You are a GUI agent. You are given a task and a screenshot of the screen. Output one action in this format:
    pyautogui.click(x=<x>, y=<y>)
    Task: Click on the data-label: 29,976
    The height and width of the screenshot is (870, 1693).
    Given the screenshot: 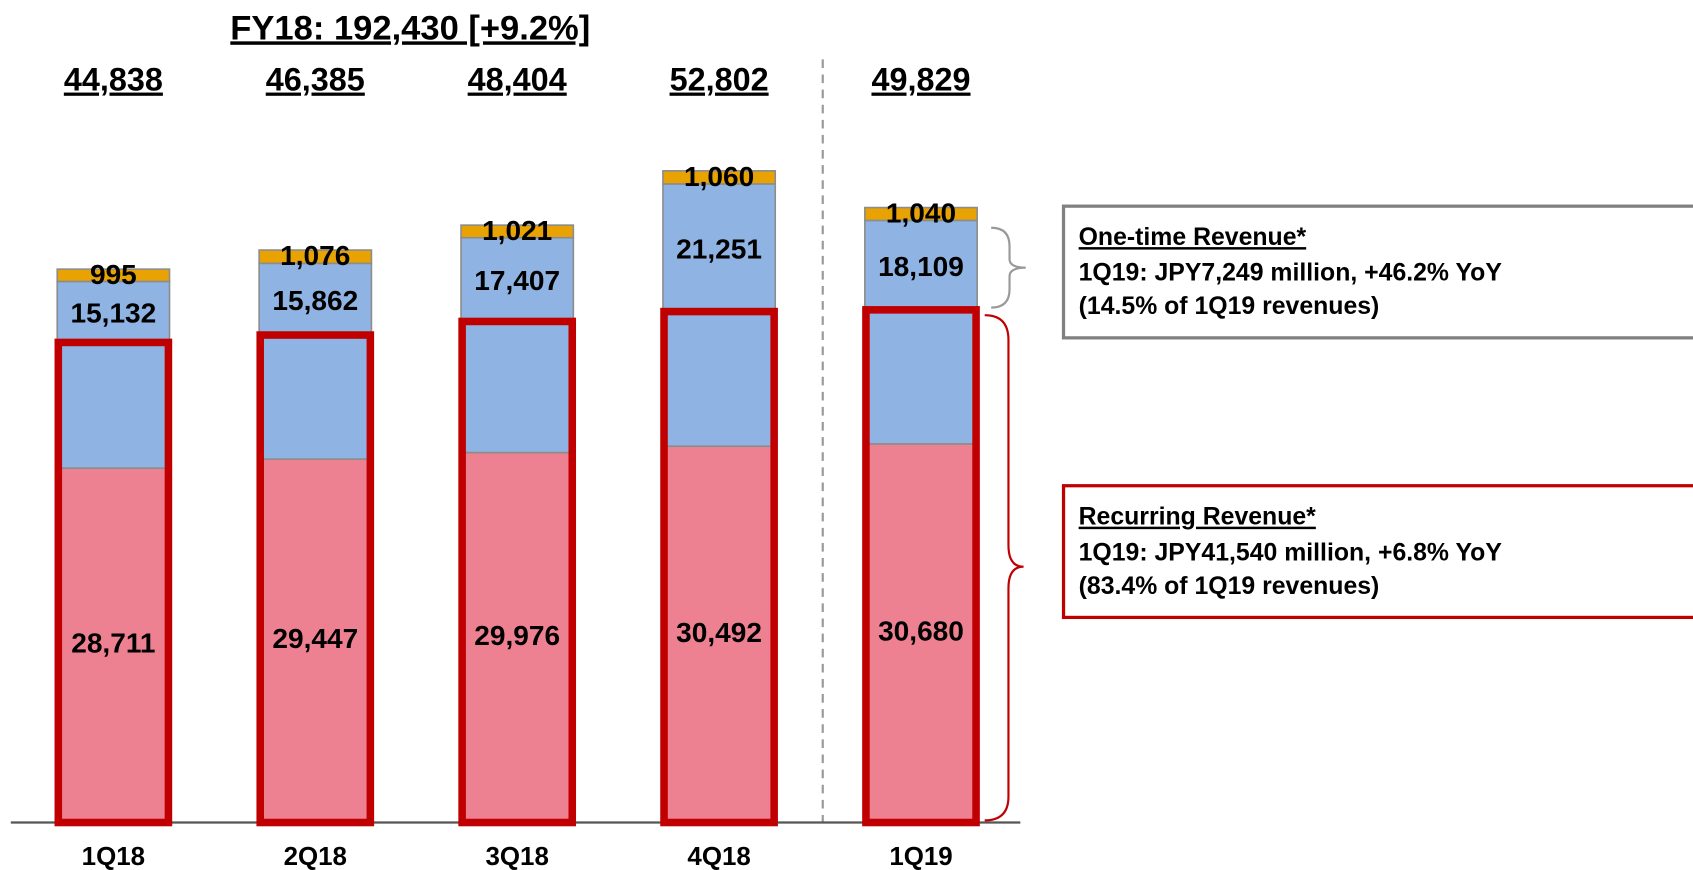 What is the action you would take?
    pyautogui.click(x=517, y=635)
    